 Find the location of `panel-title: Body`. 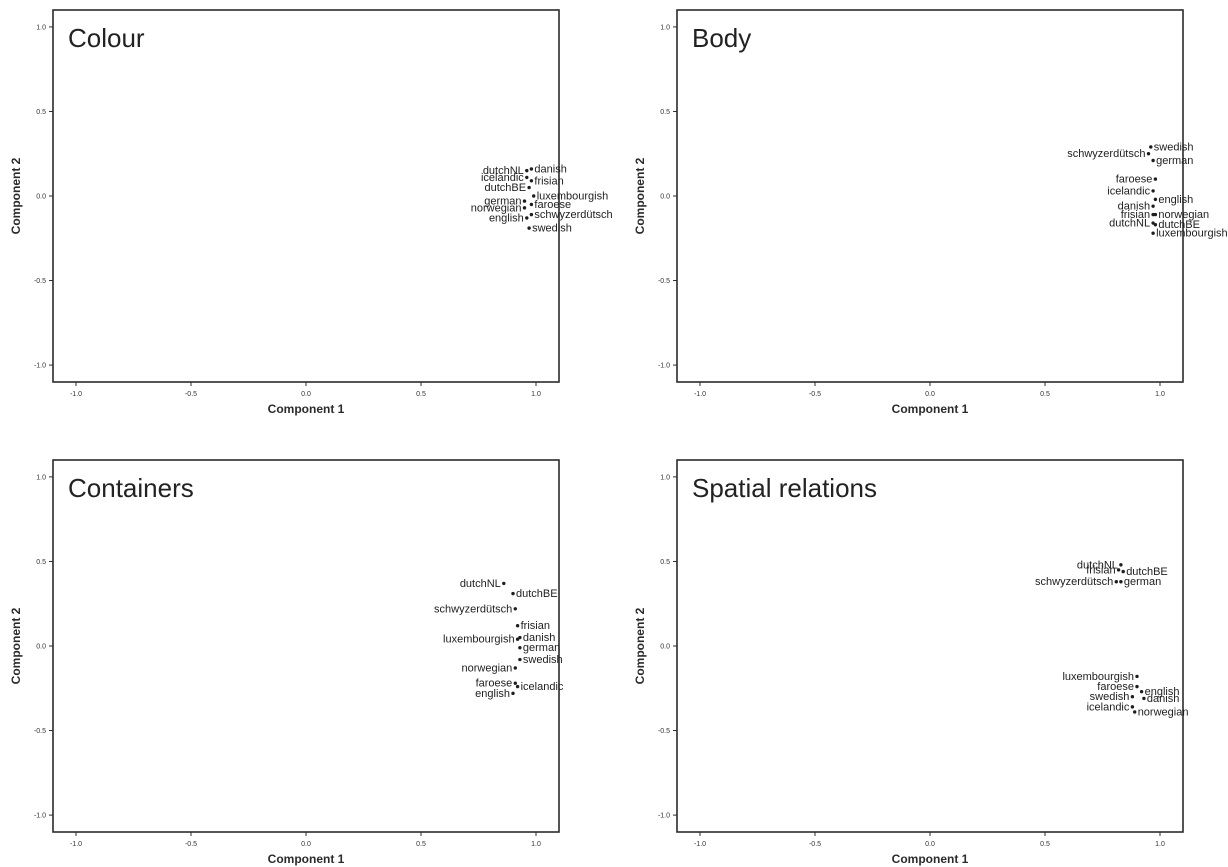

panel-title: Body is located at coordinates (721, 38).